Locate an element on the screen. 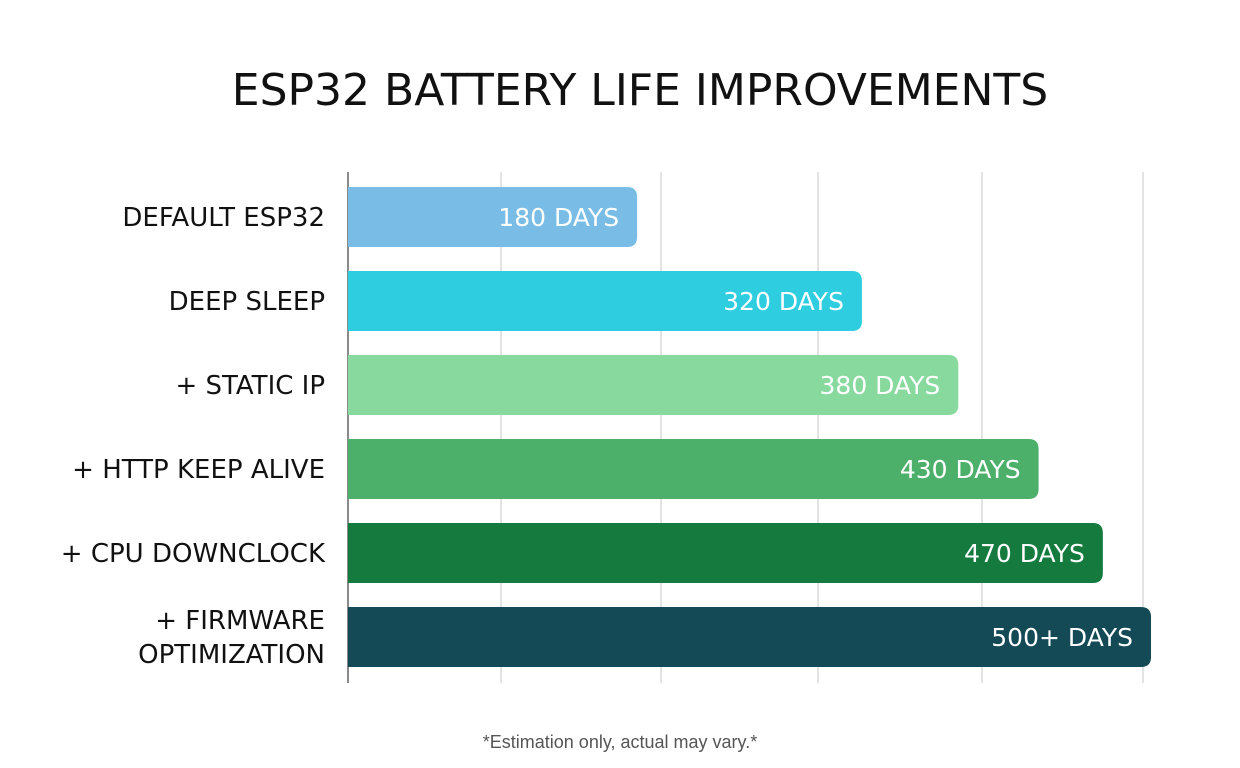 Image resolution: width=1240 pixels, height=768 pixels. chart-title: ESP32 BATTERY LIFE IMPROVEMENTS is located at coordinates (640, 90).